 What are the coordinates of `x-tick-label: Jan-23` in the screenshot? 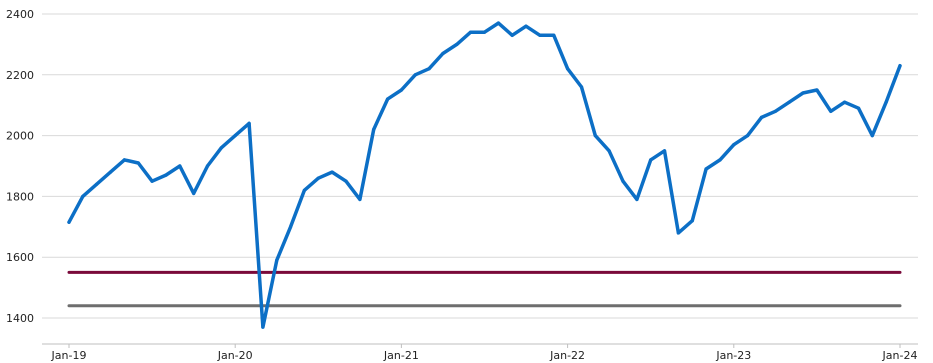 It's located at (733, 355).